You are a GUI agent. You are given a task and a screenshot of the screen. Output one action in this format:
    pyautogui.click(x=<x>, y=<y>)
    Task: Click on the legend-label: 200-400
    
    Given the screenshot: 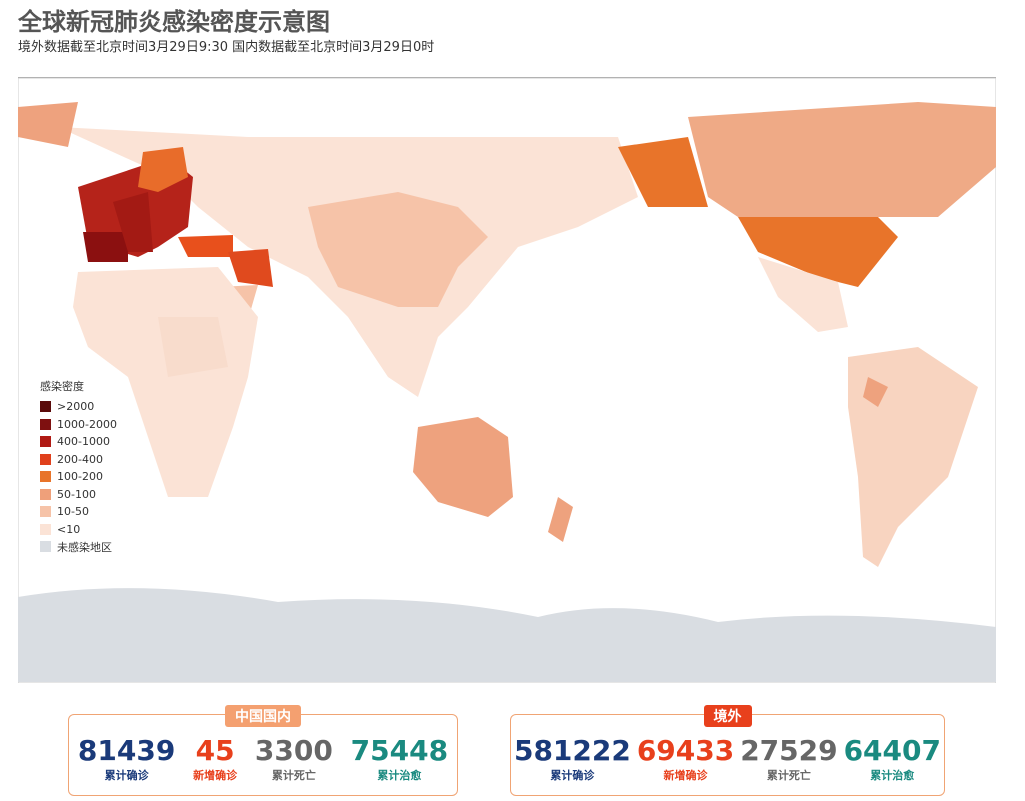 What is the action you would take?
    pyautogui.click(x=80, y=459)
    